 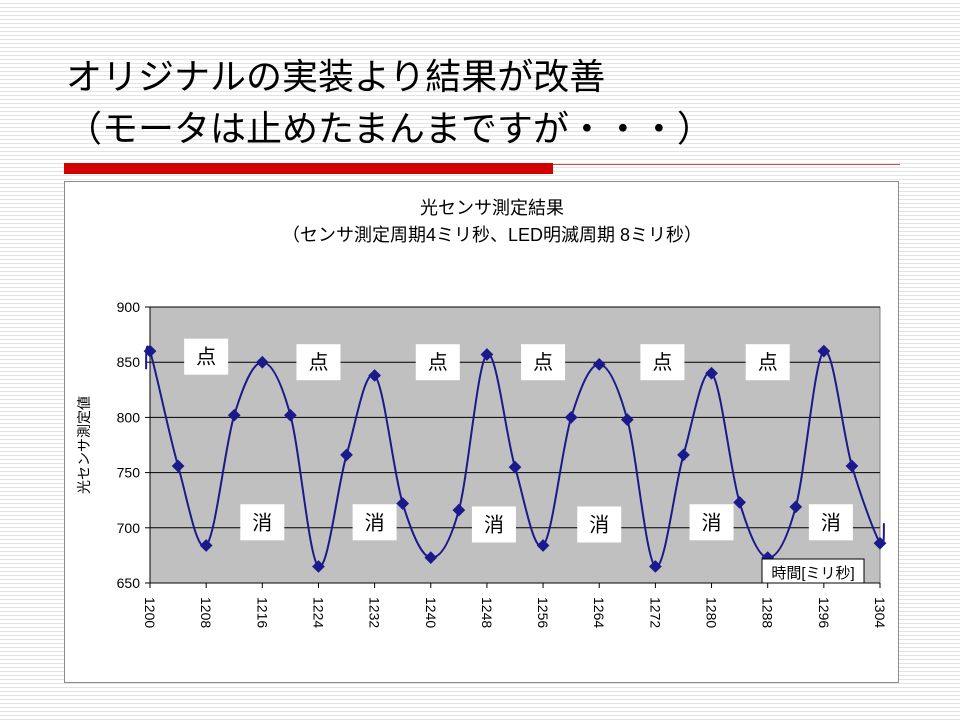 I want to click on x-axis-label-background, so click(x=813, y=571).